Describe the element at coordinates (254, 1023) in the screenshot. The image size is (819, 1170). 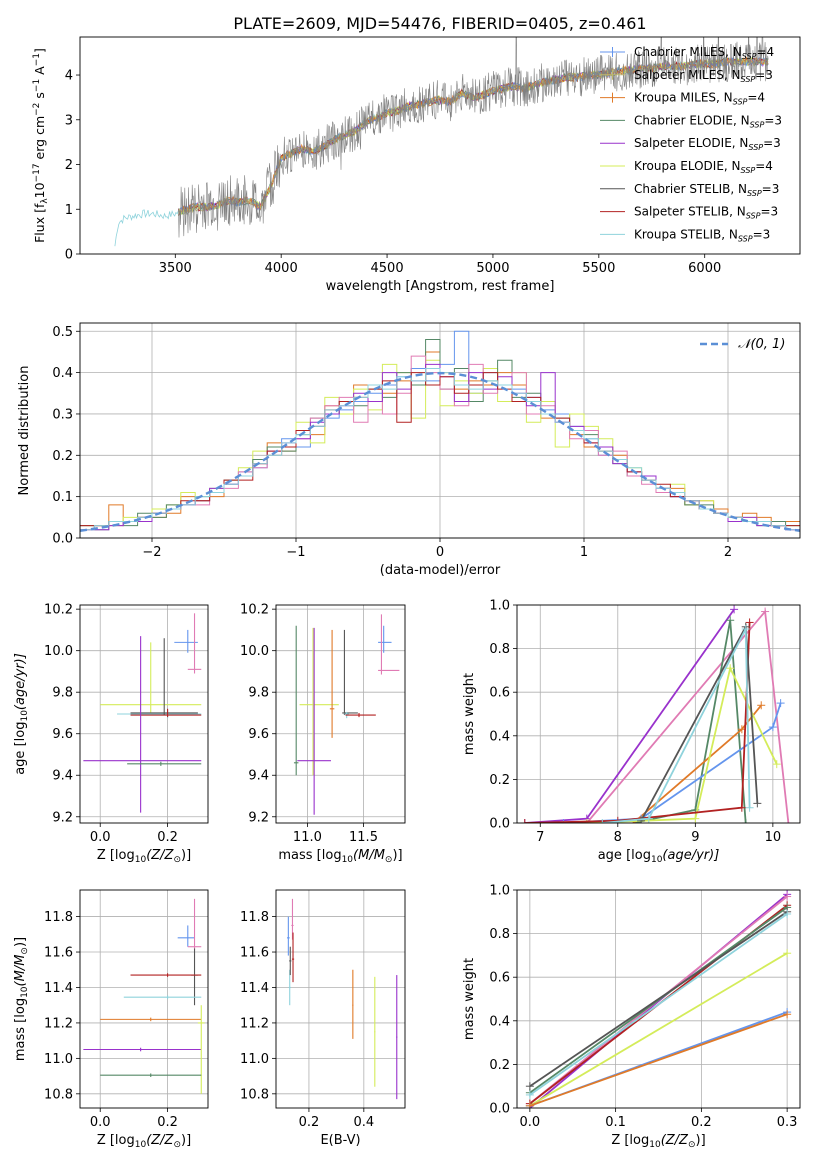
I see `y-tick-label: 11.2` at that location.